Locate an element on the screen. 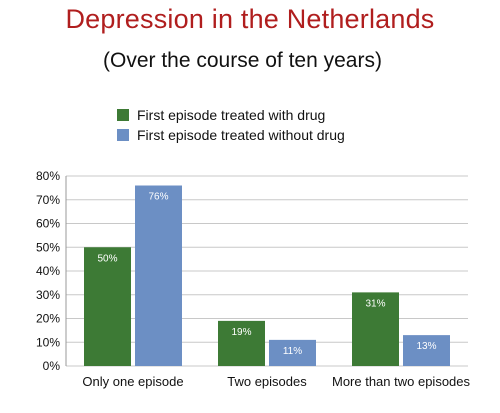  y-tick-label: 0% is located at coordinates (52, 366).